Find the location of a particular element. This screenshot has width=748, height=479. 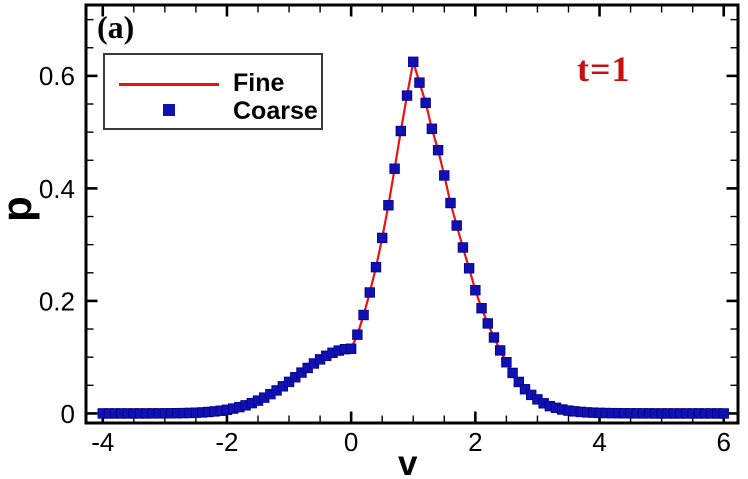

x-tick-label: 6 is located at coordinates (723, 442).